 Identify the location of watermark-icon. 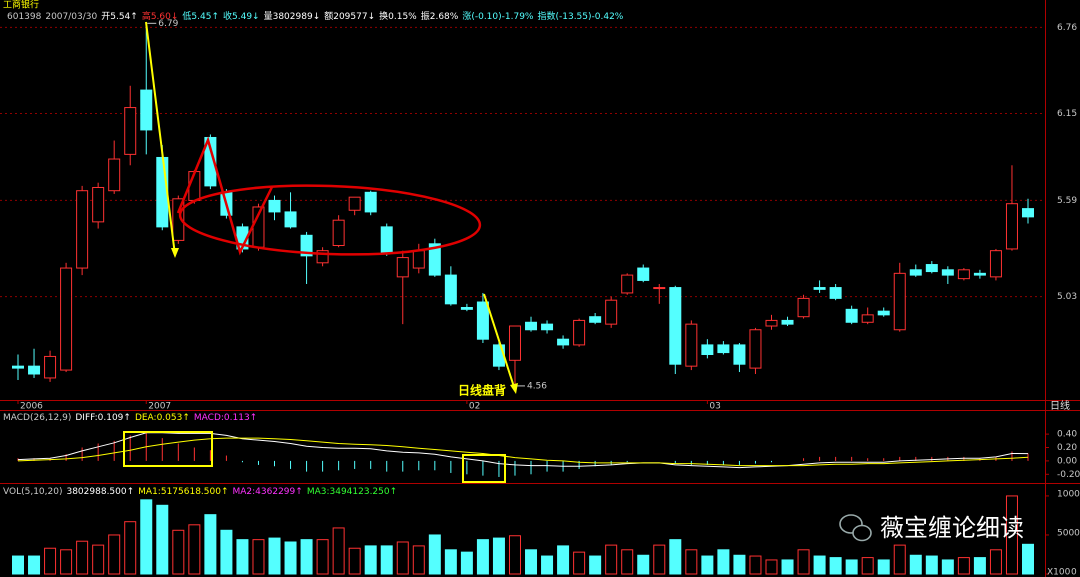
(855, 528).